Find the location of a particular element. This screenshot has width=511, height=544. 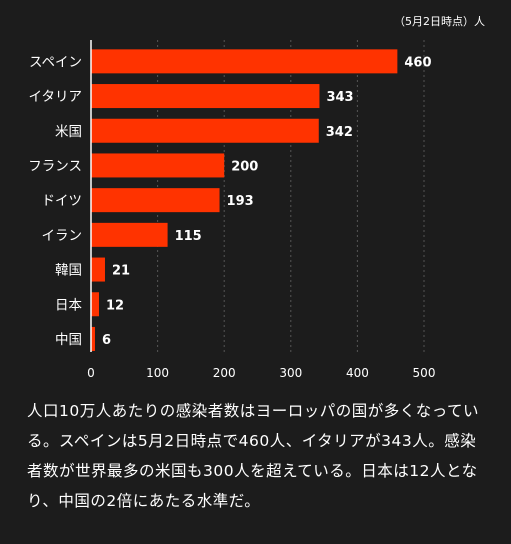

value-label: 21 is located at coordinates (121, 271).